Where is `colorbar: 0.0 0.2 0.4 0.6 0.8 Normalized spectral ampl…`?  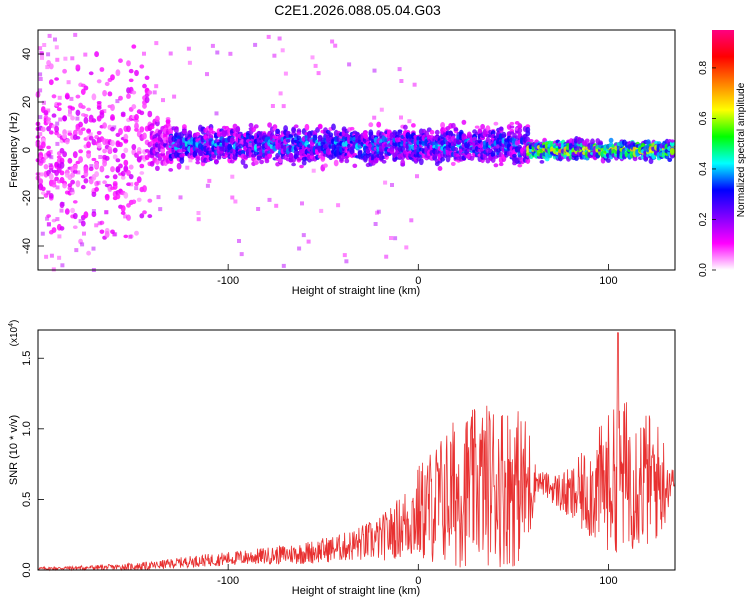 colorbar: 0.0 0.2 0.4 0.6 0.8 Normalized spectral ampl… is located at coordinates (722, 153).